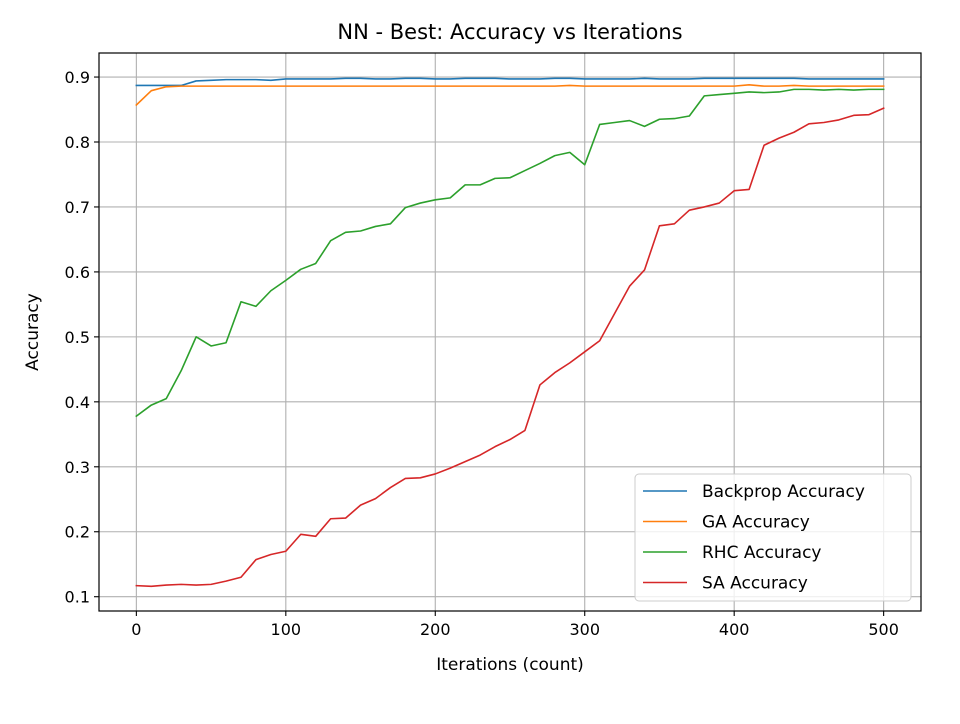 The height and width of the screenshot is (724, 960). Describe the element at coordinates (77, 597) in the screenshot. I see `y-tick-label: 0.1` at that location.